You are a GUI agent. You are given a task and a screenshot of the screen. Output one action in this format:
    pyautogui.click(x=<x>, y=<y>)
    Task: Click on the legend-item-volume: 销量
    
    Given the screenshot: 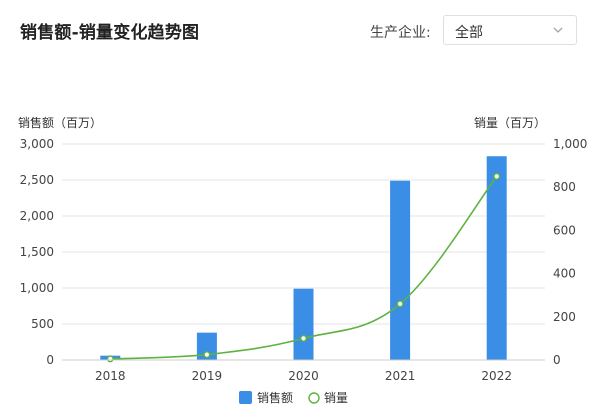 What is the action you would take?
    pyautogui.click(x=328, y=398)
    